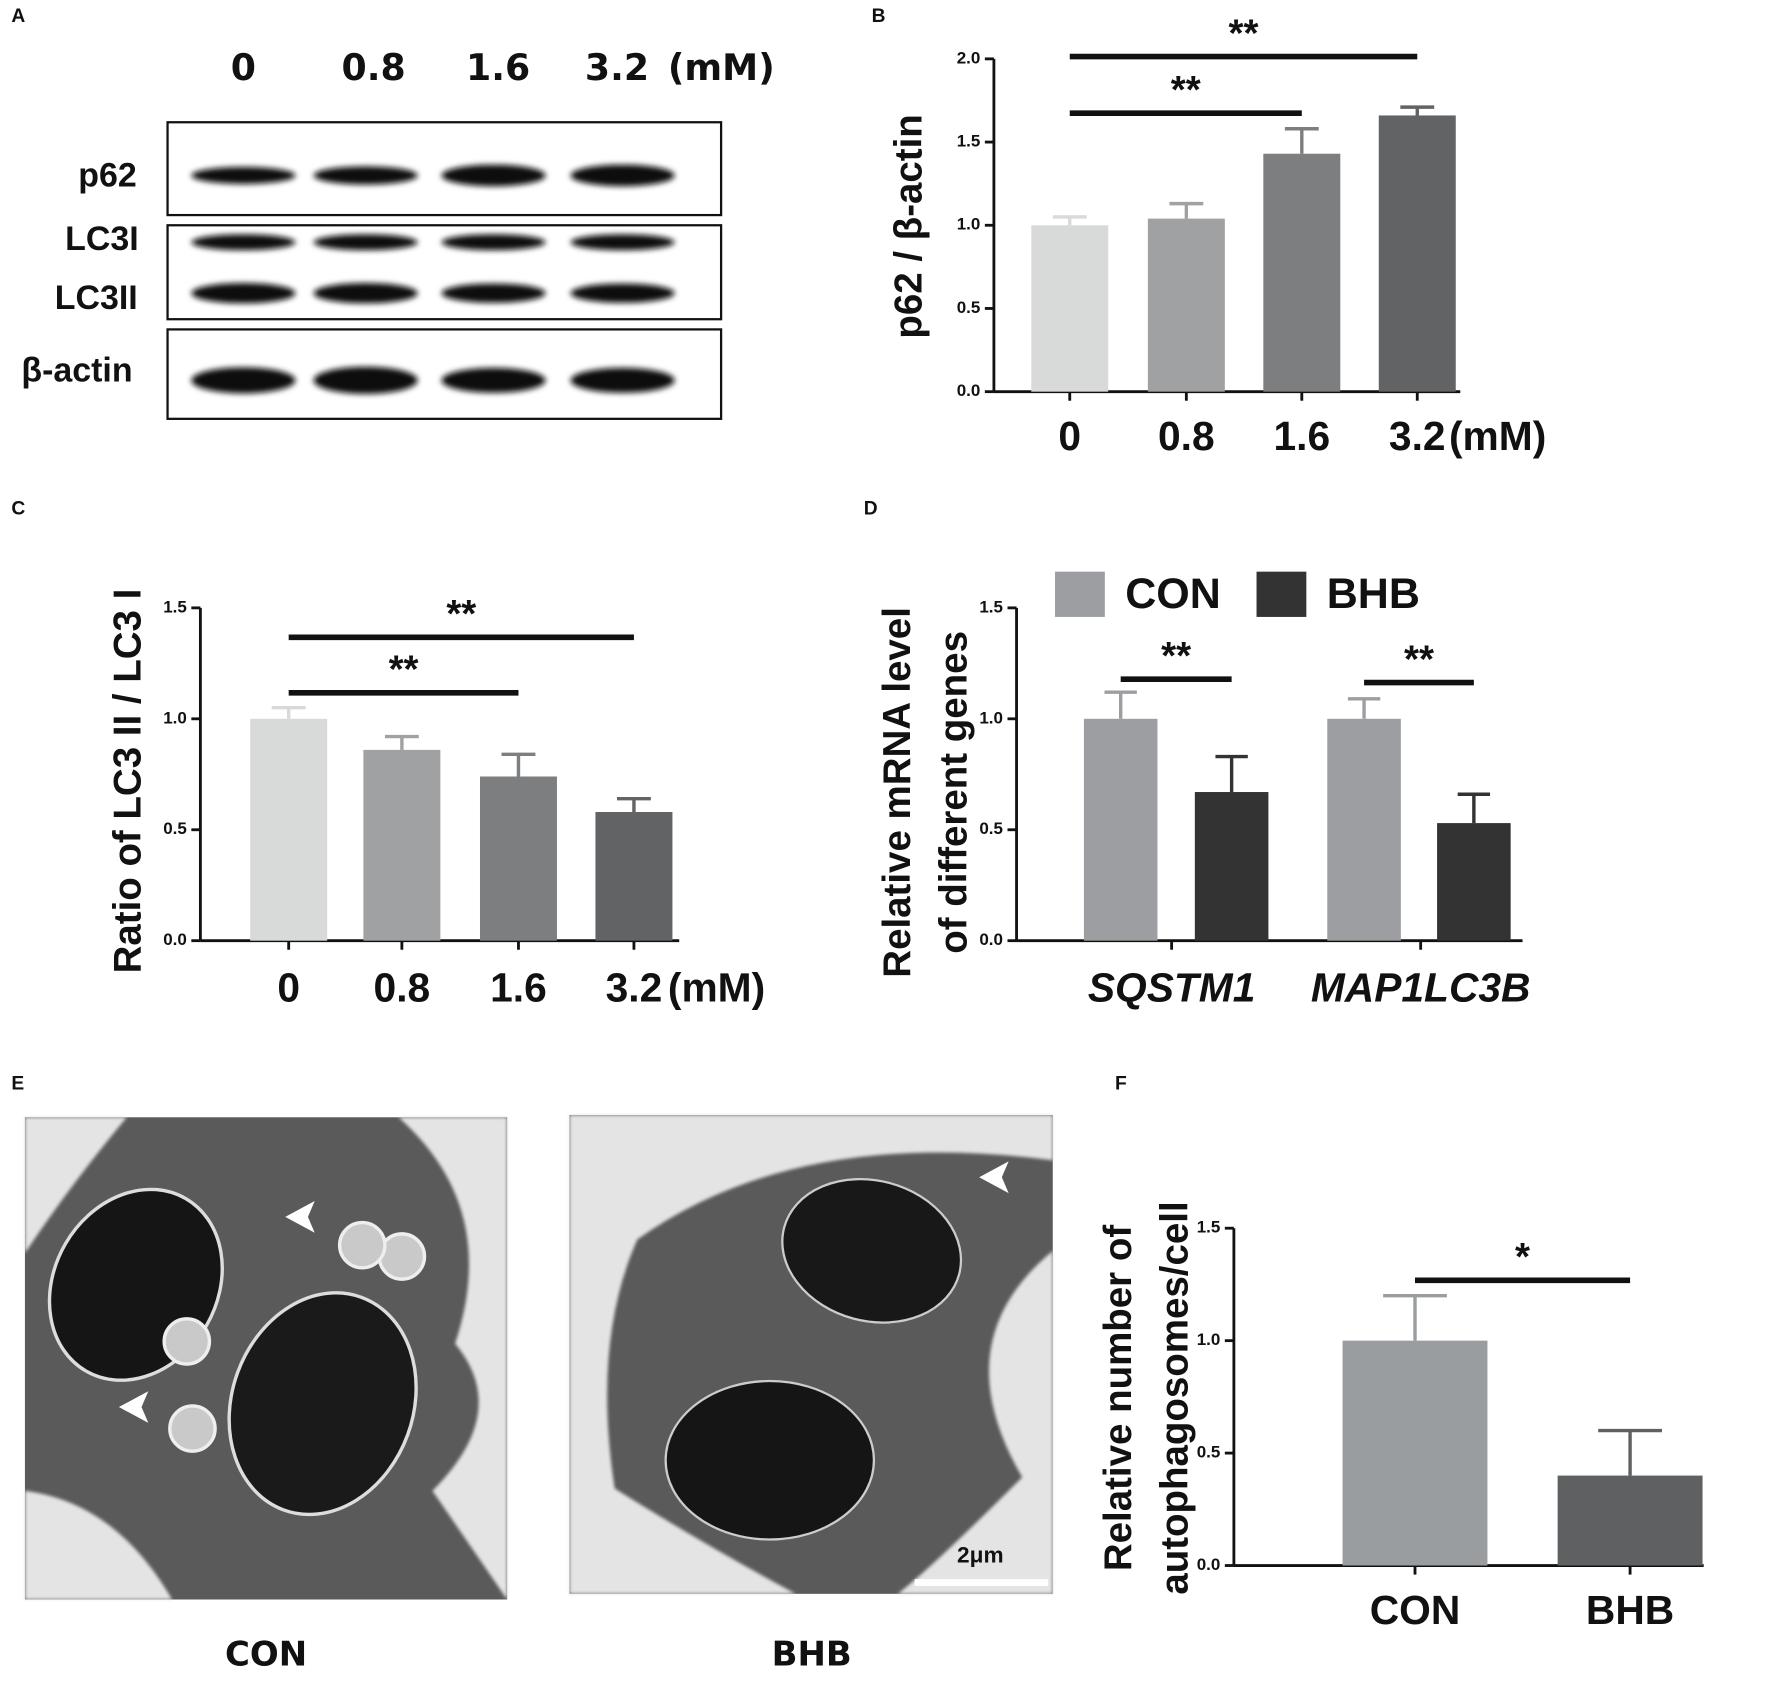  Describe the element at coordinates (102, 239) in the screenshot. I see `row-label: LC3I` at that location.